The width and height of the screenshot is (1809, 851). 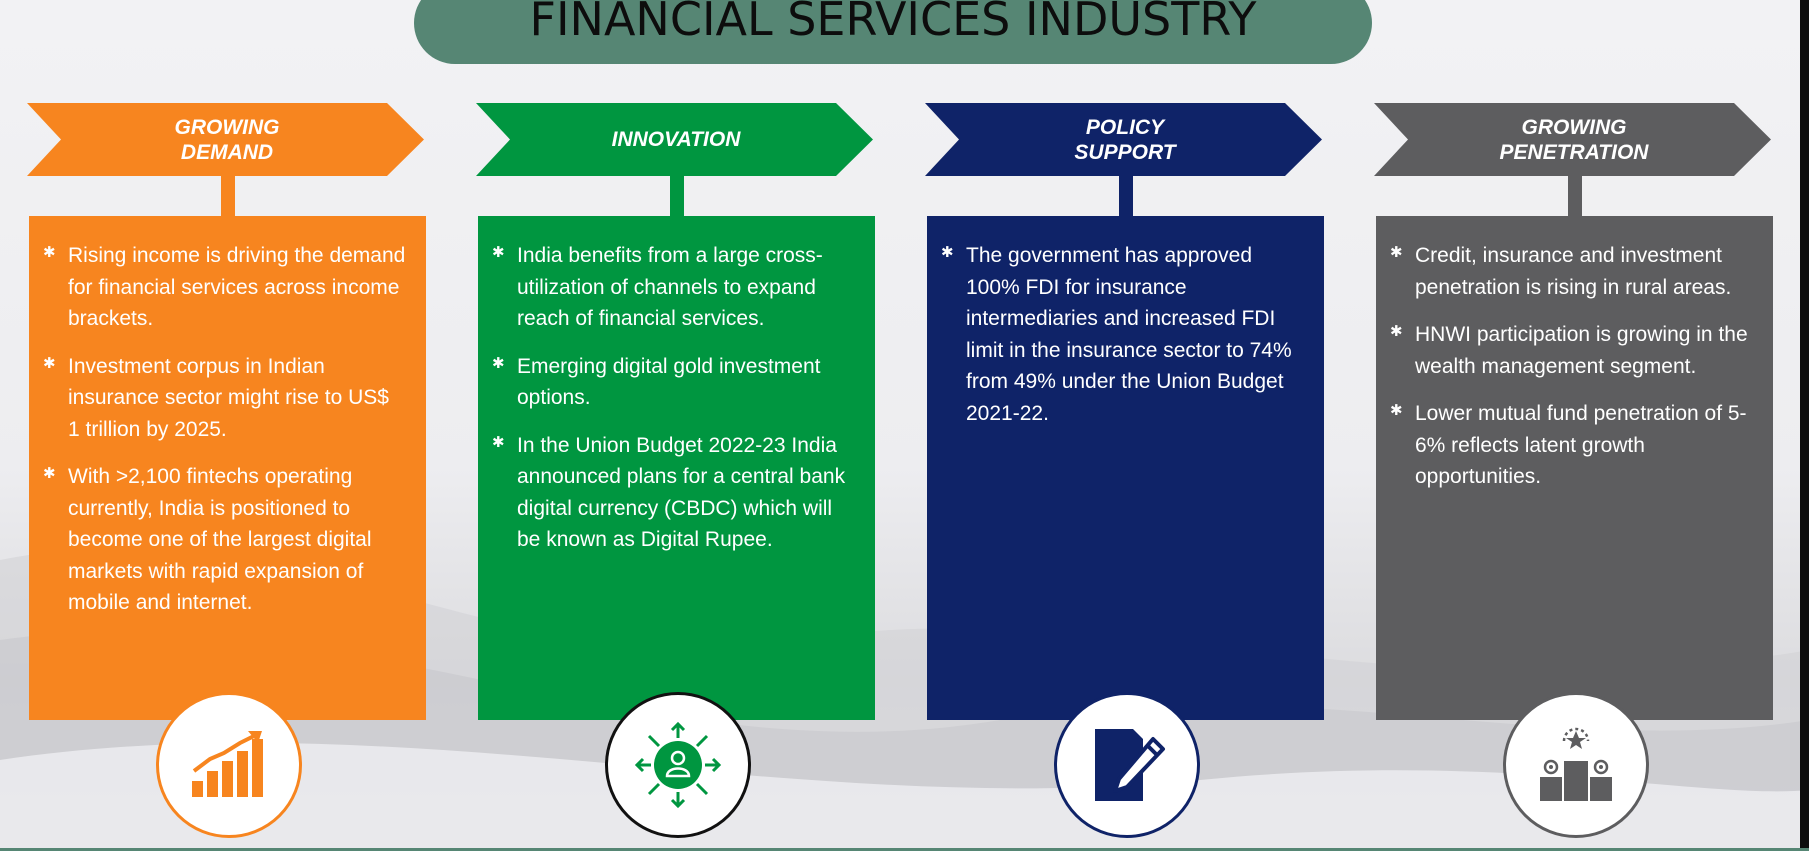 I want to click on banner-growing-demand: GROWING DEMAND, so click(x=227, y=139).